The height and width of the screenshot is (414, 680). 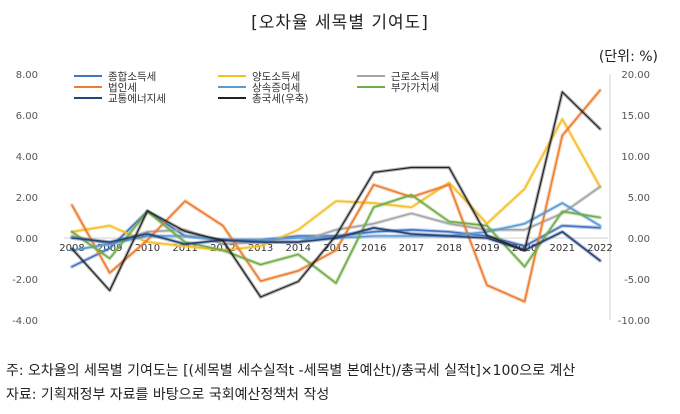 I want to click on legend-label: 총국세(우축), so click(x=280, y=99).